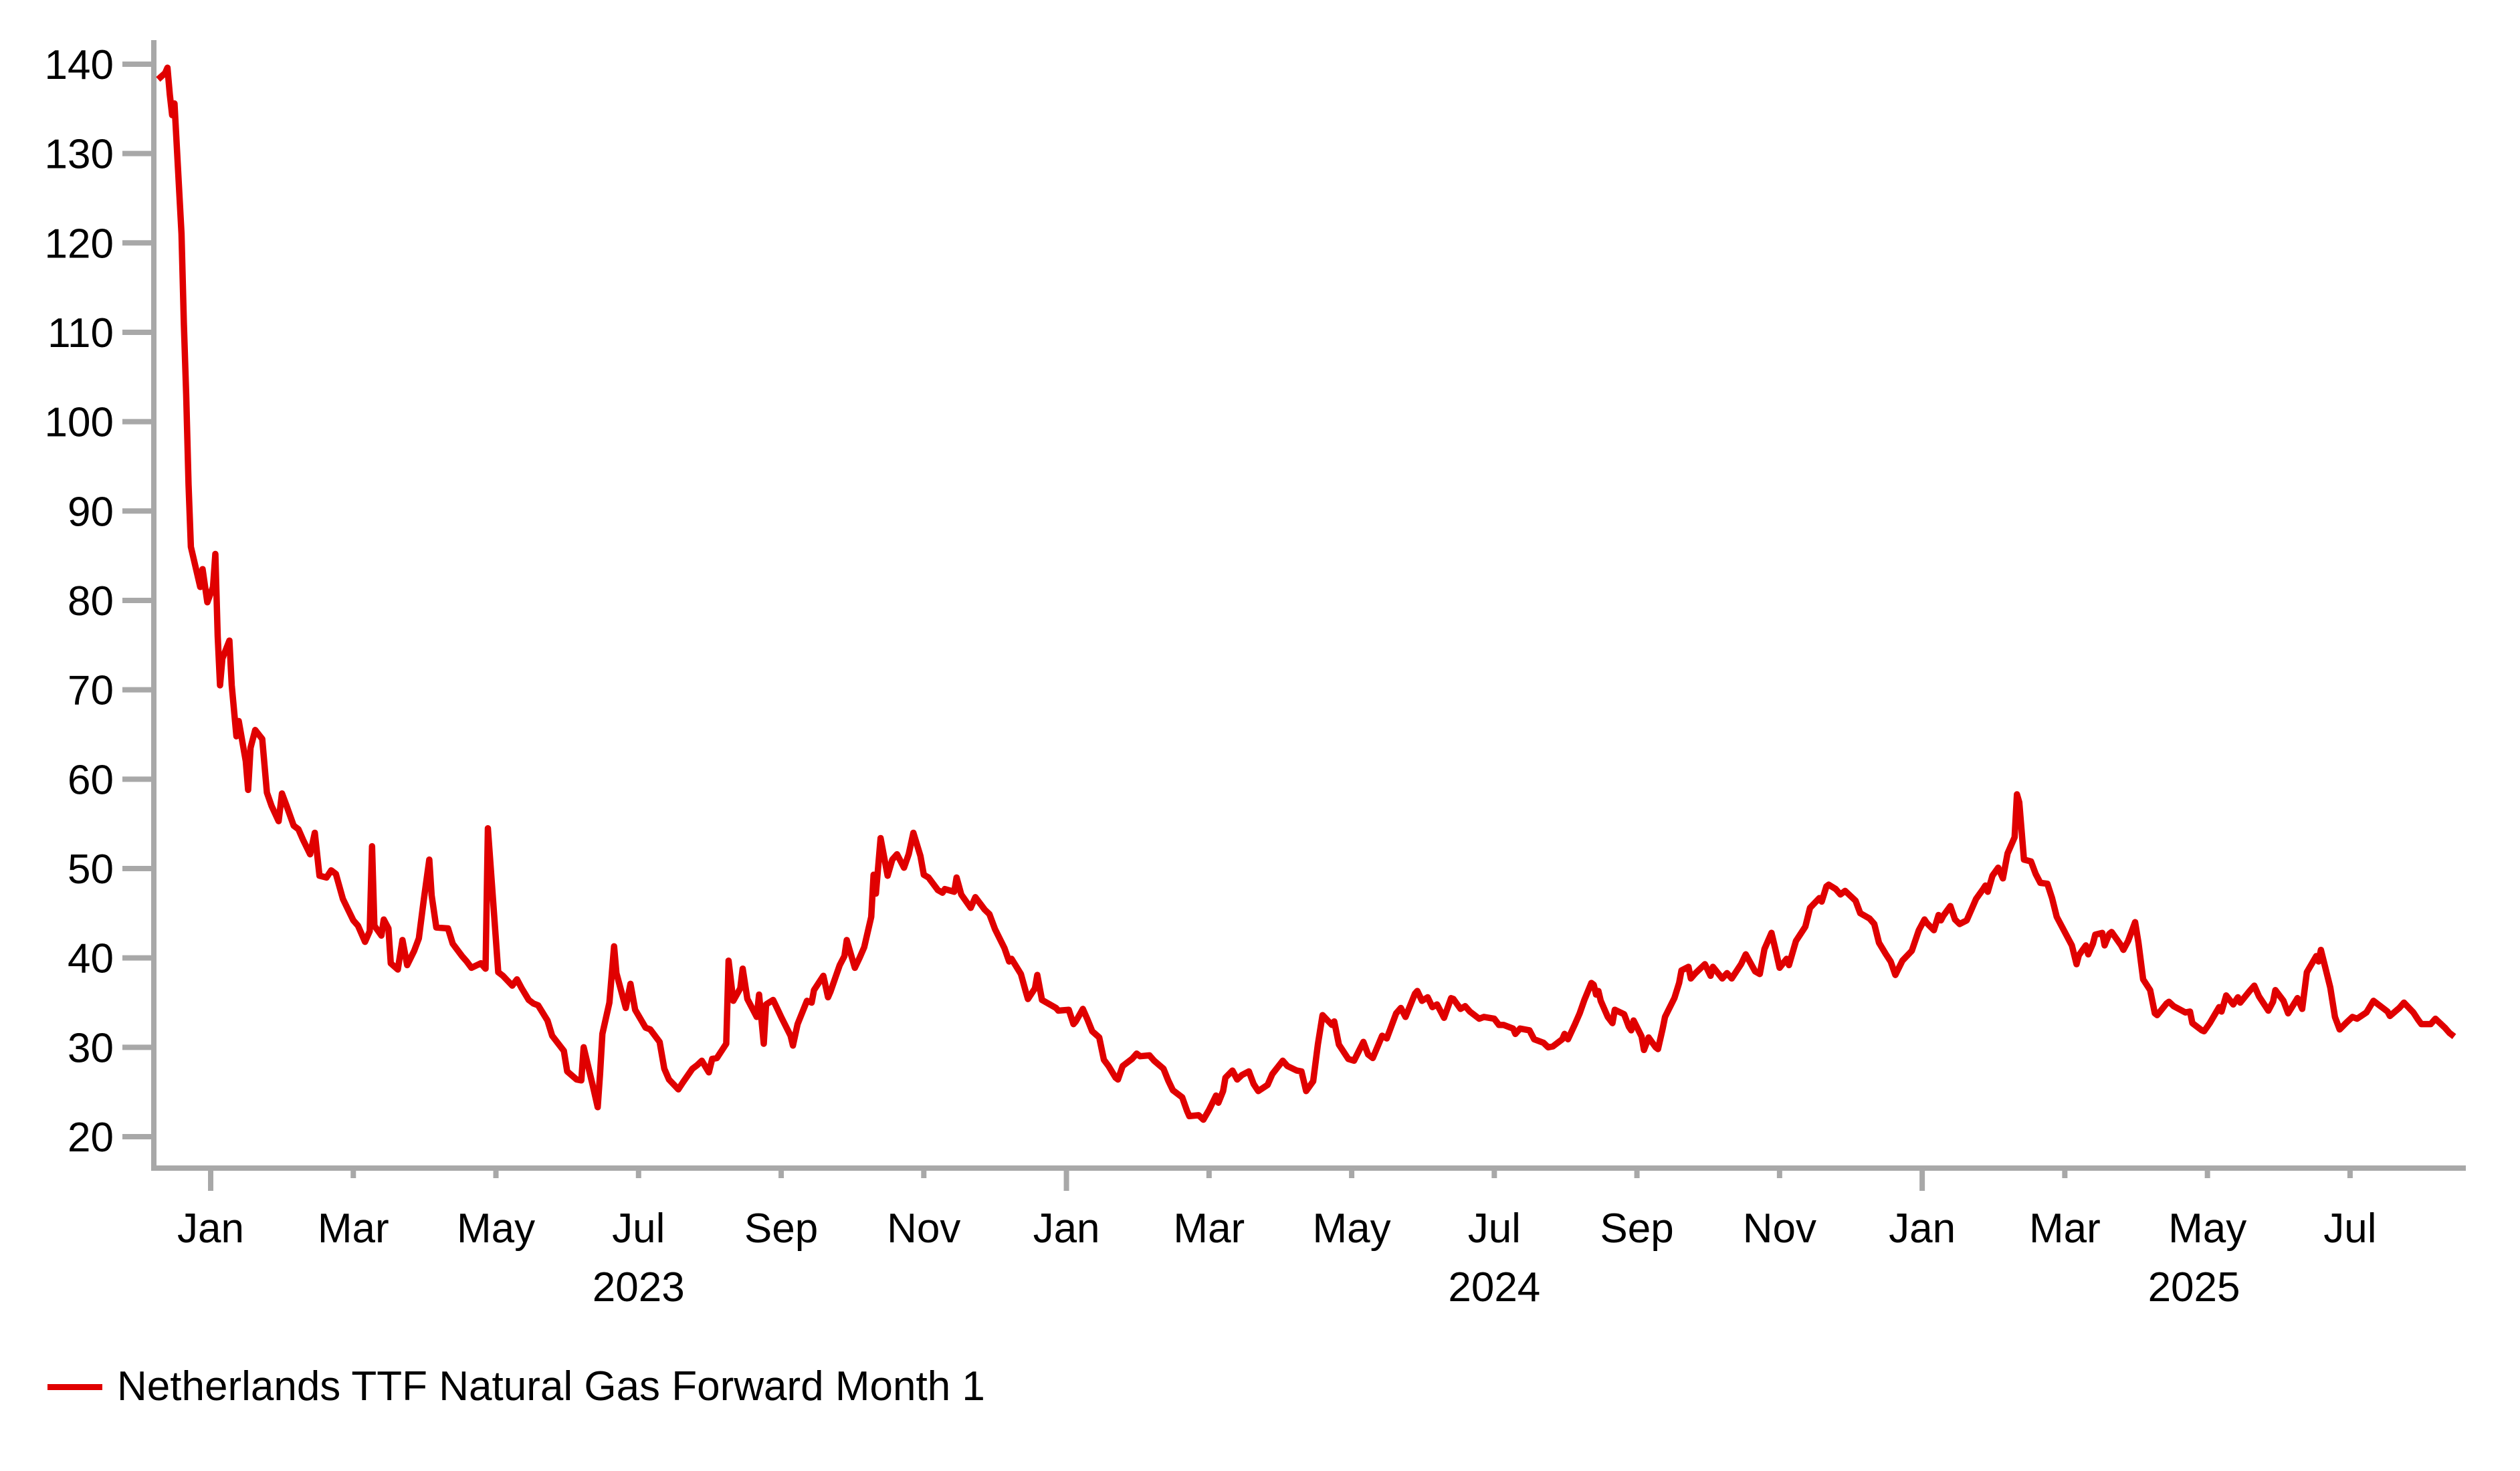  Describe the element at coordinates (2194, 1287) in the screenshot. I see `year-label-2025: 2025` at that location.